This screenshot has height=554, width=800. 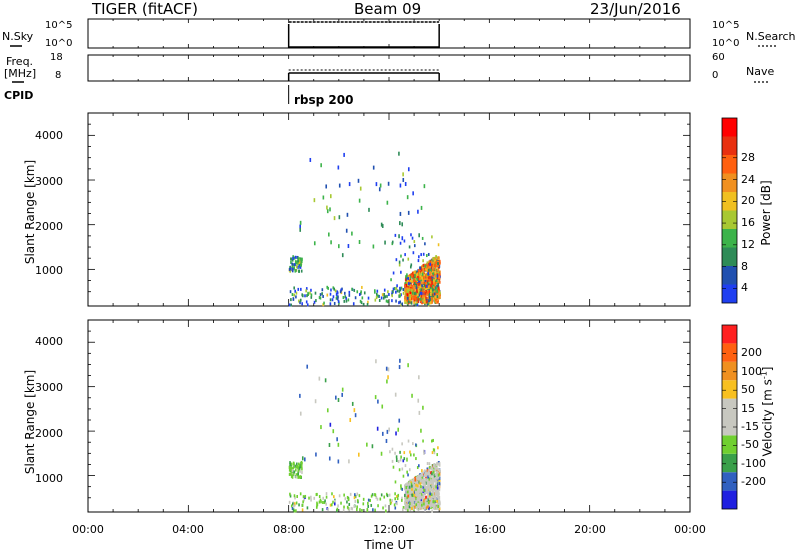 I want to click on xtick-20: 20:00, so click(x=590, y=529).